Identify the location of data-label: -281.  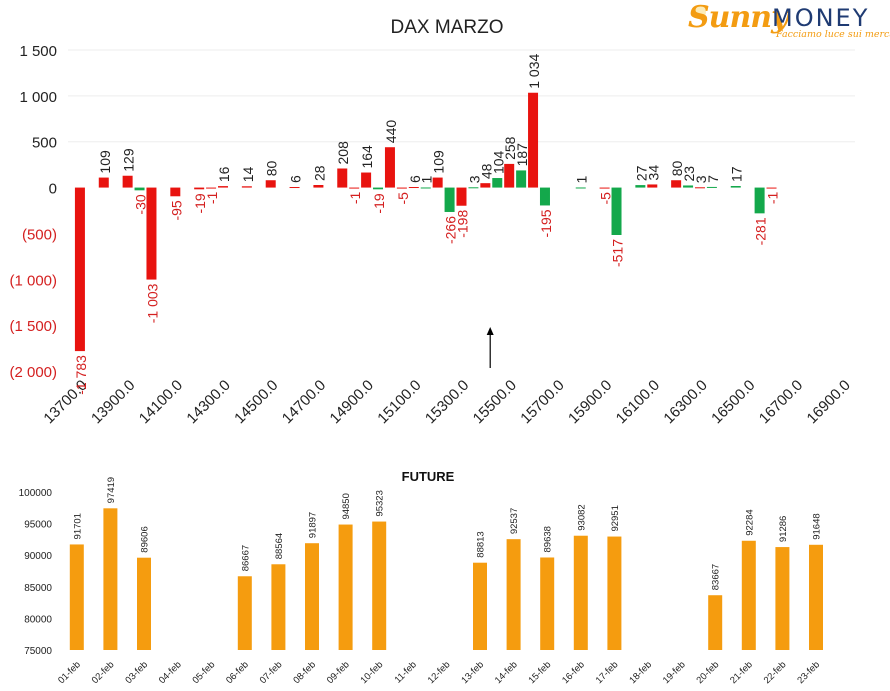
(761, 231).